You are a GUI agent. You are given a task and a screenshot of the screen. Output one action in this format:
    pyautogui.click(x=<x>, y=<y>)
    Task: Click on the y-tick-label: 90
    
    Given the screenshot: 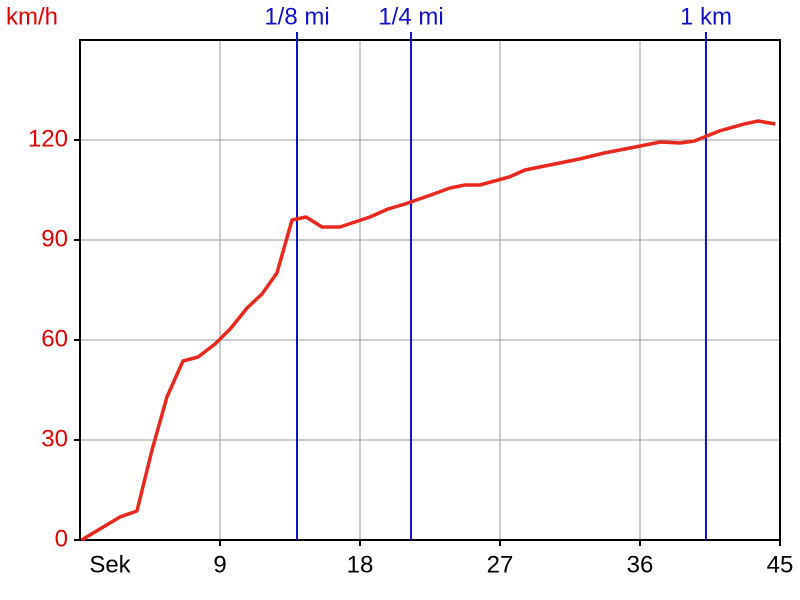 What is the action you would take?
    pyautogui.click(x=54, y=238)
    